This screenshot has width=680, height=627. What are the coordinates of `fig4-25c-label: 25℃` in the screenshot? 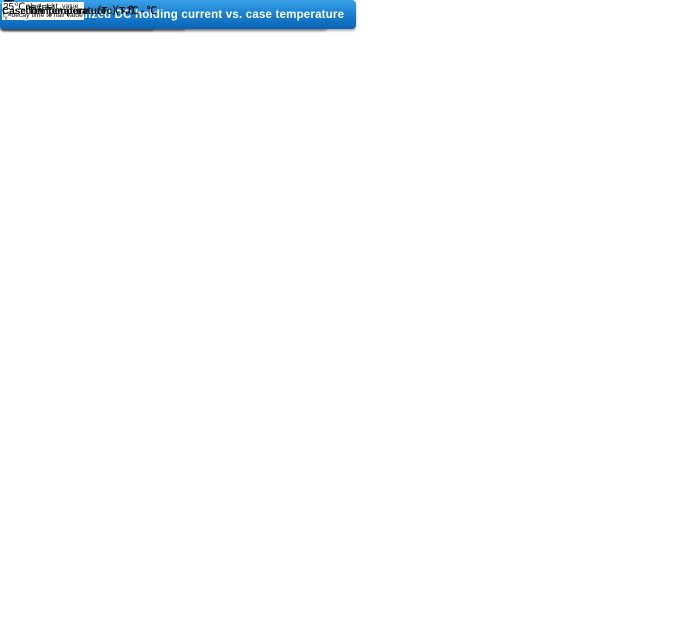 It's located at (14, 7).